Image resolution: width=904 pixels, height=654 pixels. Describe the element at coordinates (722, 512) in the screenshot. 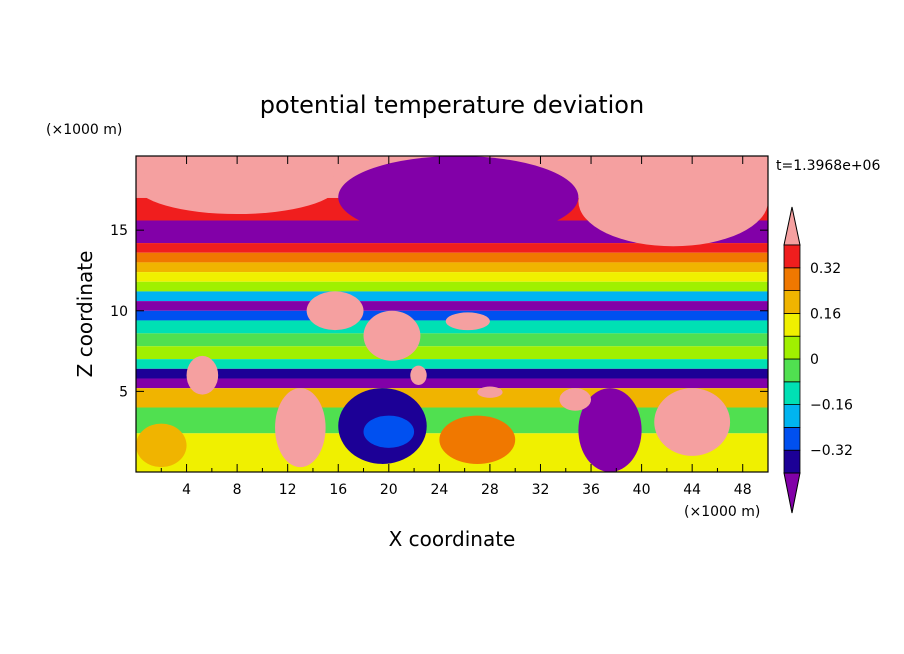

I see `x-unit-label: (×1000 m)` at that location.